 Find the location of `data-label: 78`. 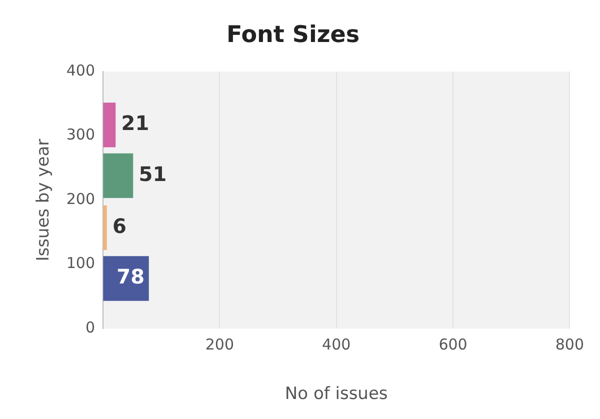

data-label: 78 is located at coordinates (130, 276).